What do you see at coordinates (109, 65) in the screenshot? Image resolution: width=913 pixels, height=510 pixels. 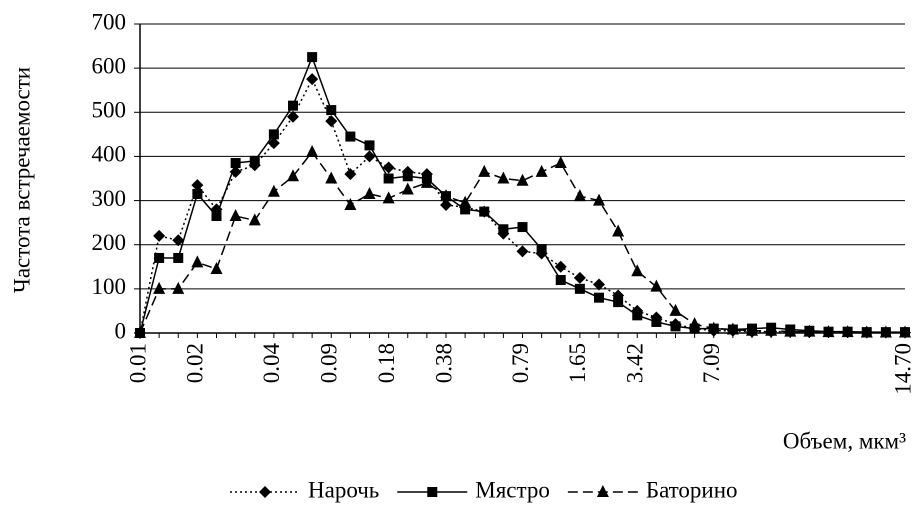 I see `y-tick-label: 600` at bounding box center [109, 65].